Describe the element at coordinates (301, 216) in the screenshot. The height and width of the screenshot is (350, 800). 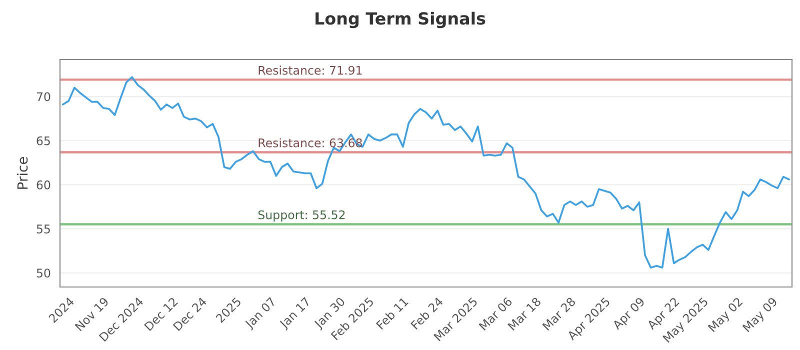
I see `ref-line-label: Support: 55.52` at that location.